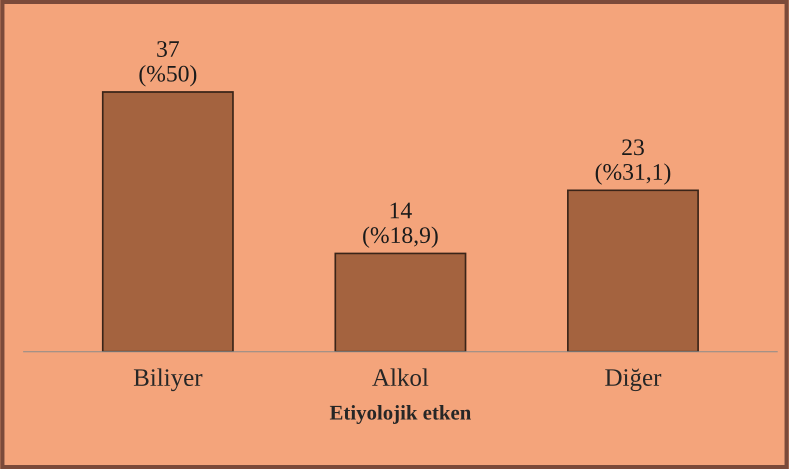 Image resolution: width=789 pixels, height=469 pixels. What do you see at coordinates (400, 414) in the screenshot?
I see `x-axis-title: Etiyolojik etken` at bounding box center [400, 414].